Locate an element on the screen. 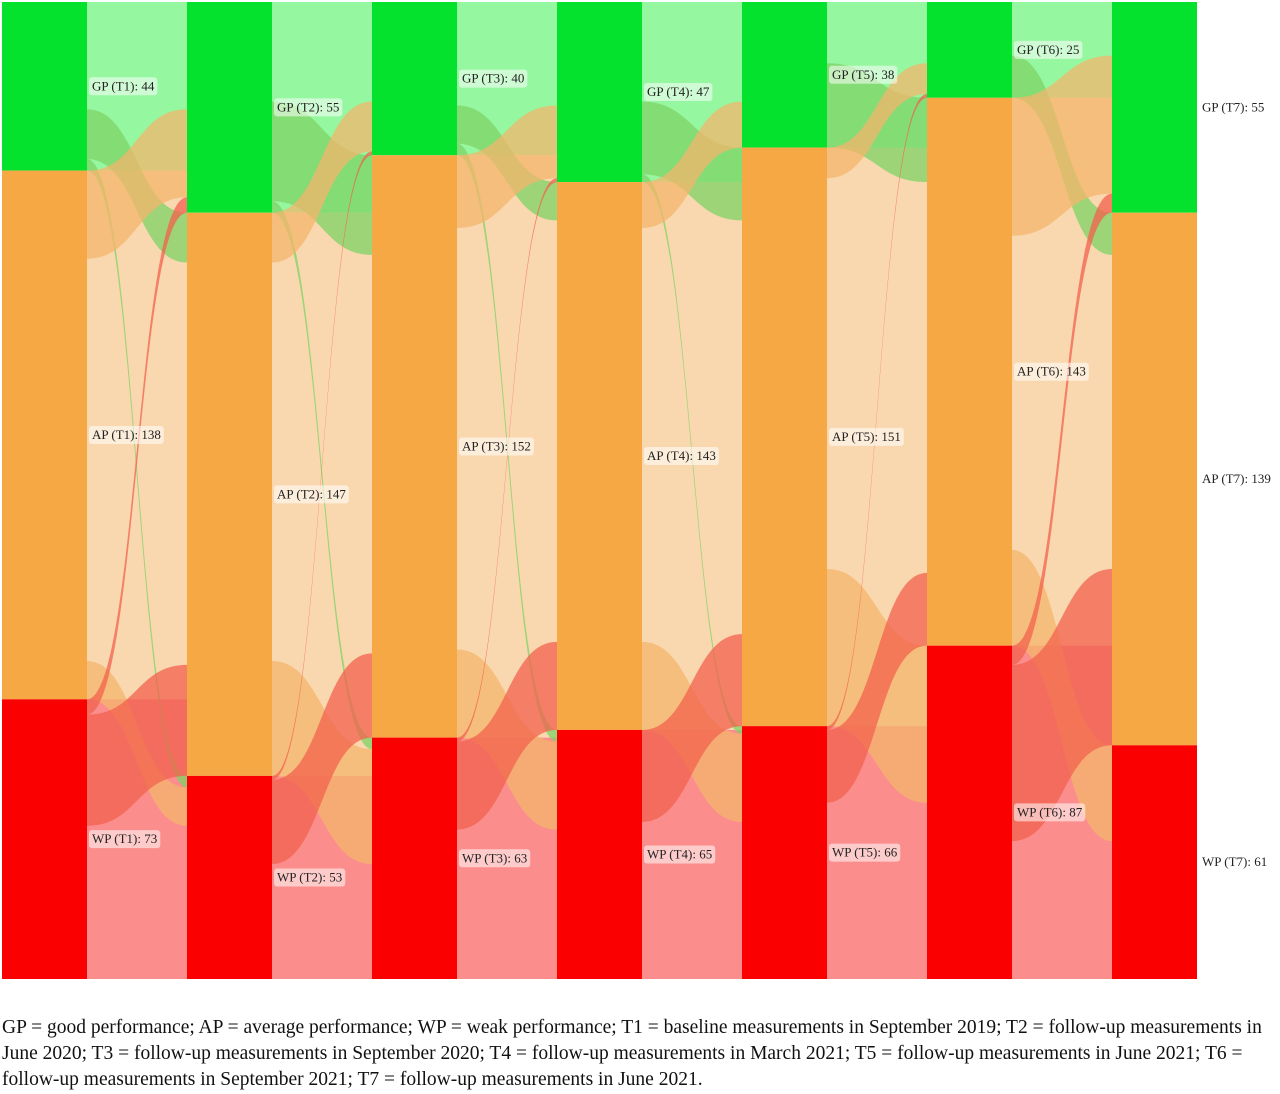 This screenshot has width=1280, height=1094. flow-wp-to-ap-t4 is located at coordinates (692, 728).